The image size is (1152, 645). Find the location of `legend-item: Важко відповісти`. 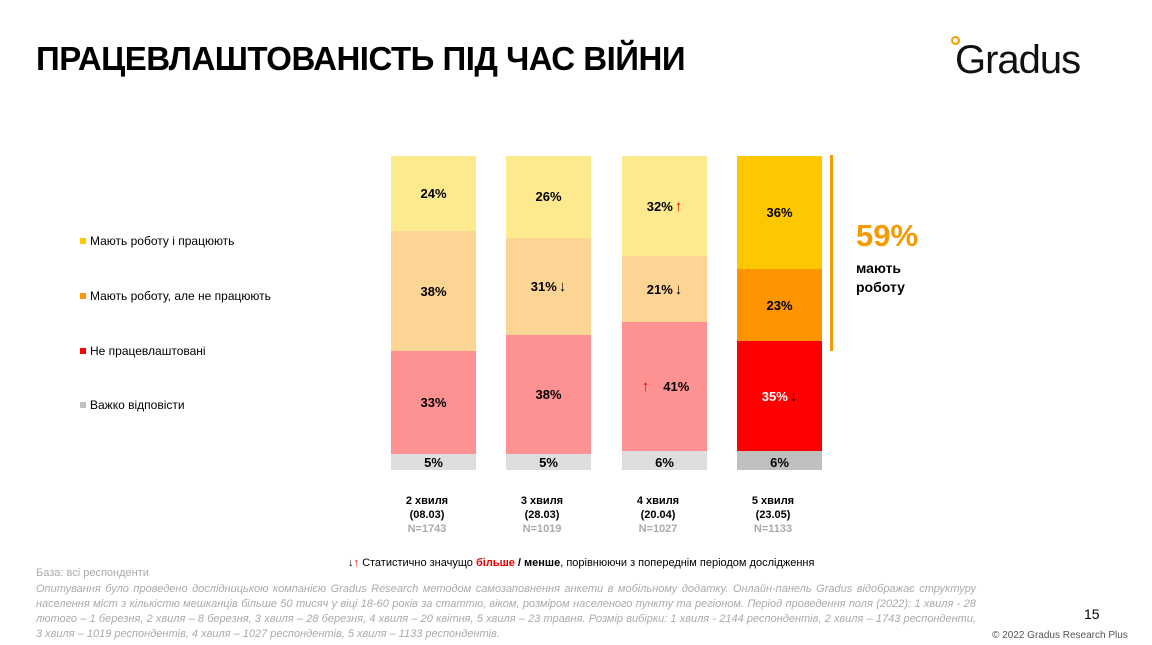

legend-item: Важко відповісти is located at coordinates (132, 405).